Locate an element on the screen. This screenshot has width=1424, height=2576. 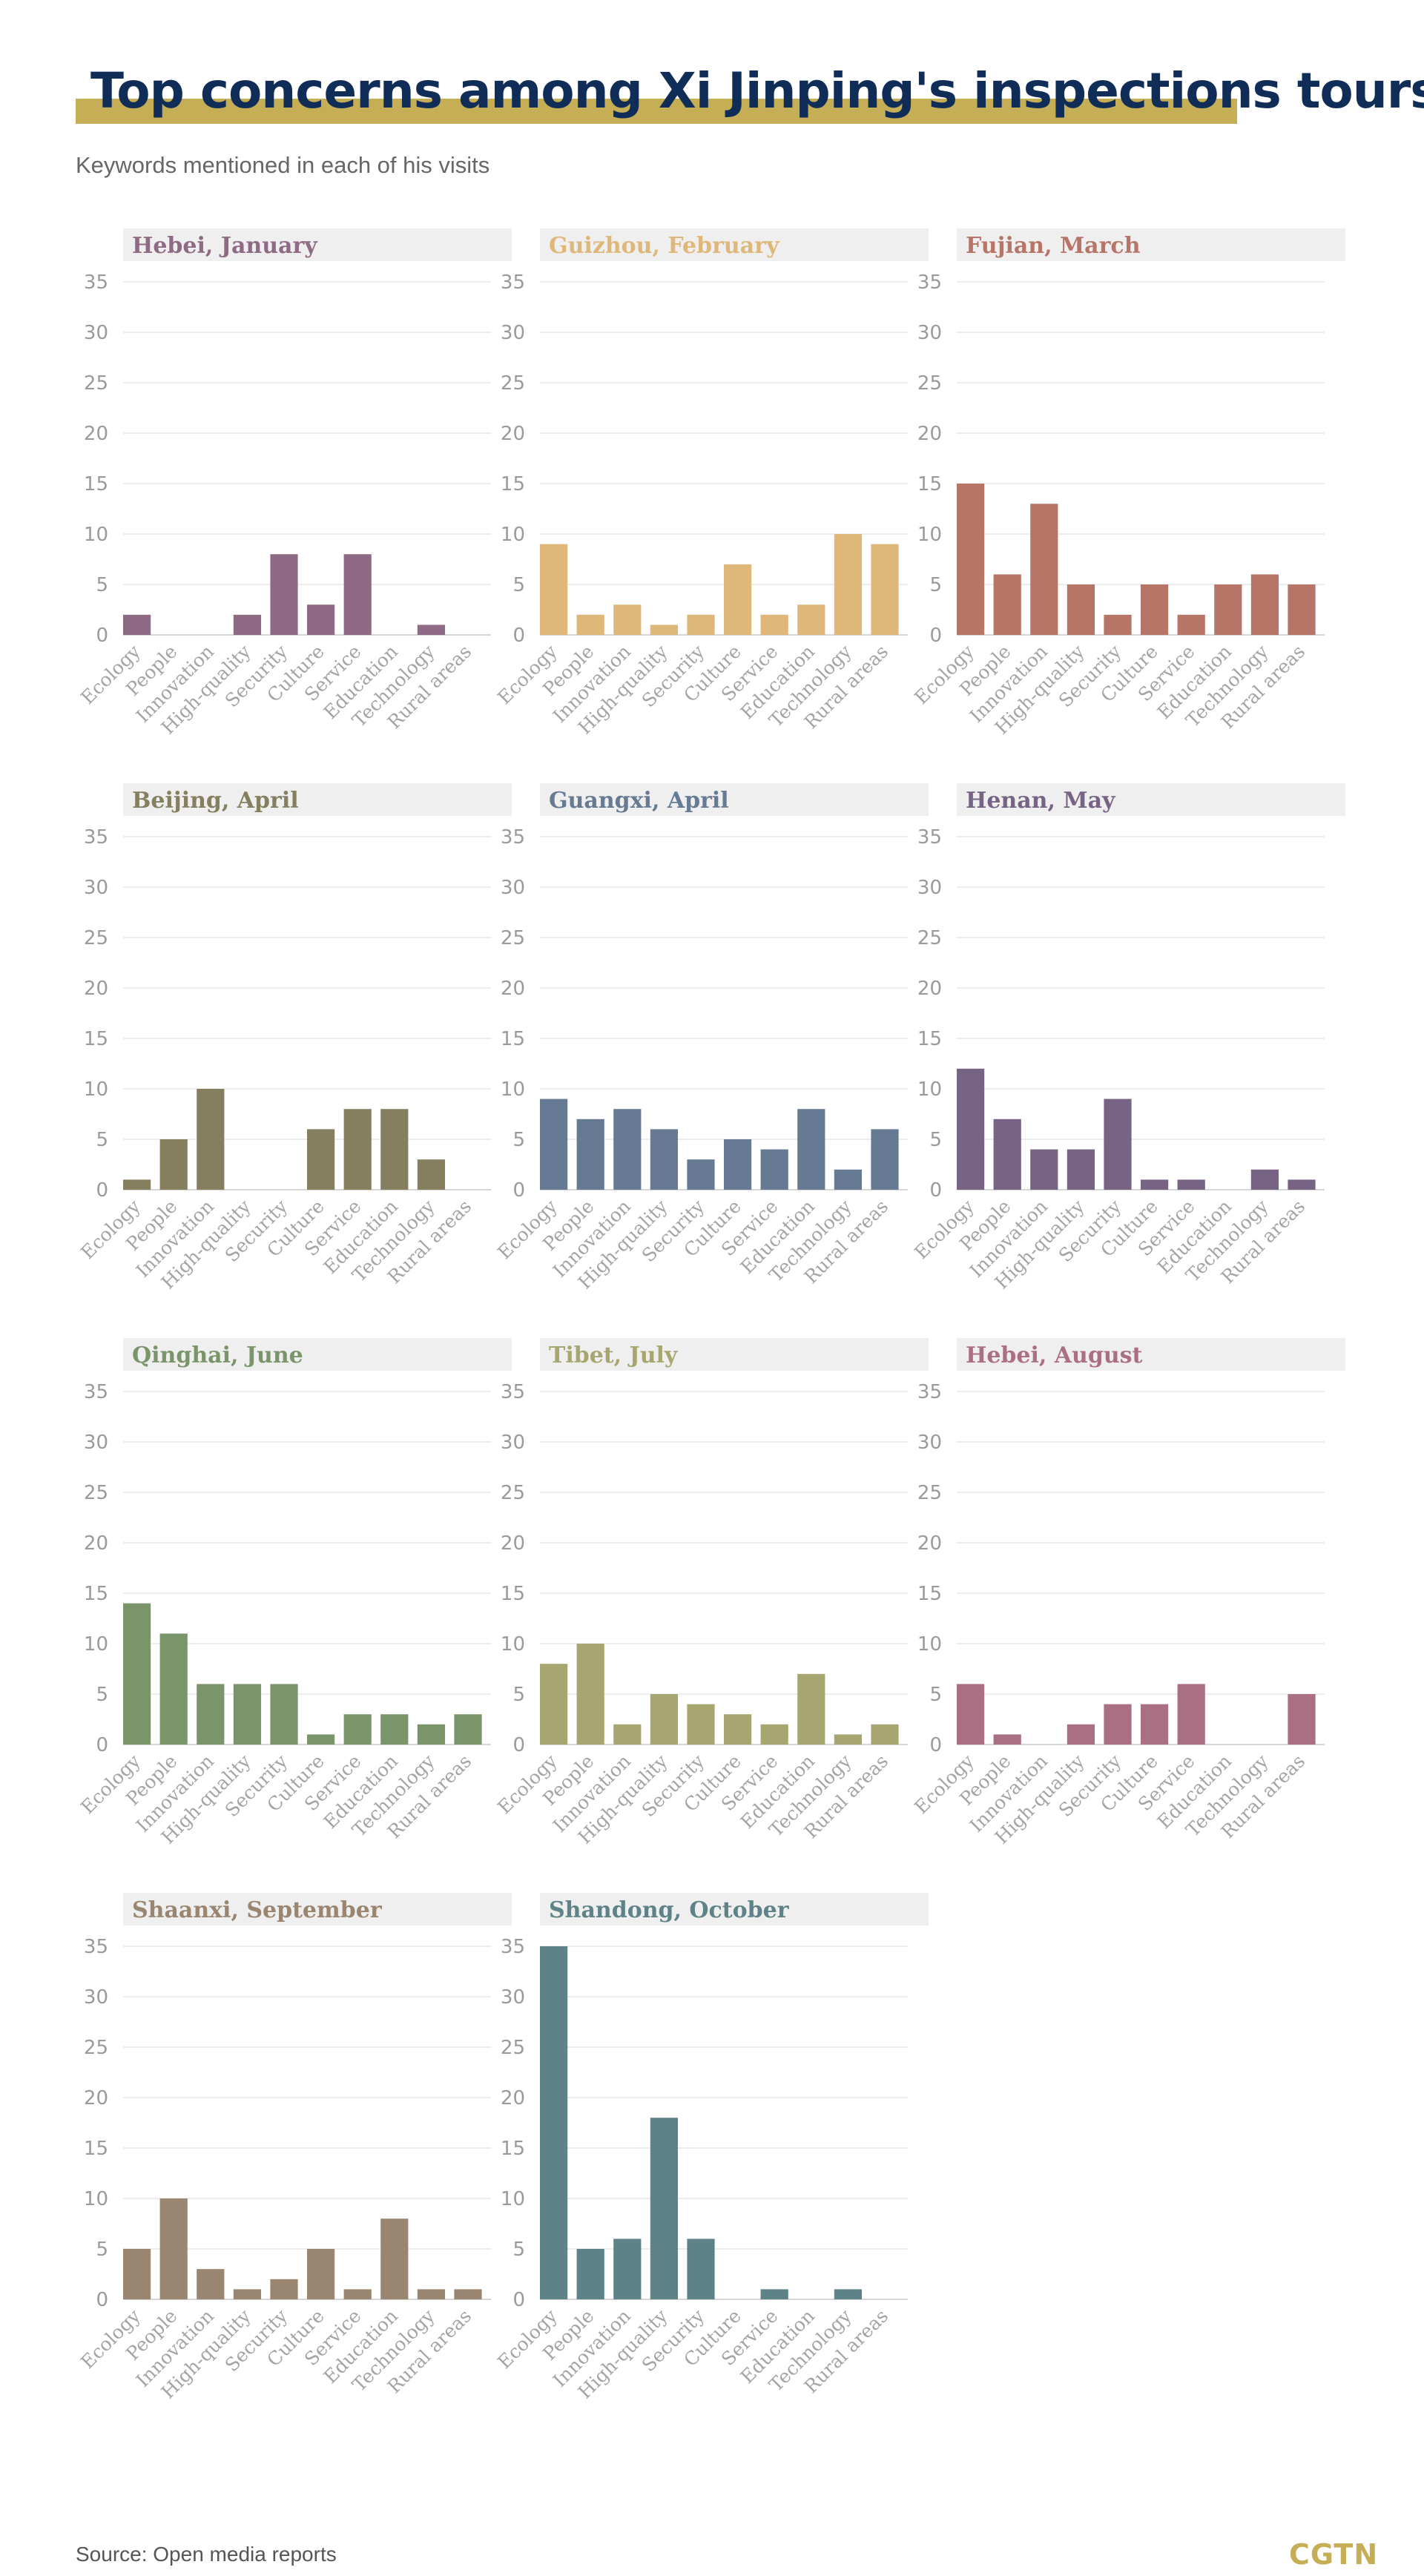
cgtn-logo: CGTN is located at coordinates (1334, 2555).